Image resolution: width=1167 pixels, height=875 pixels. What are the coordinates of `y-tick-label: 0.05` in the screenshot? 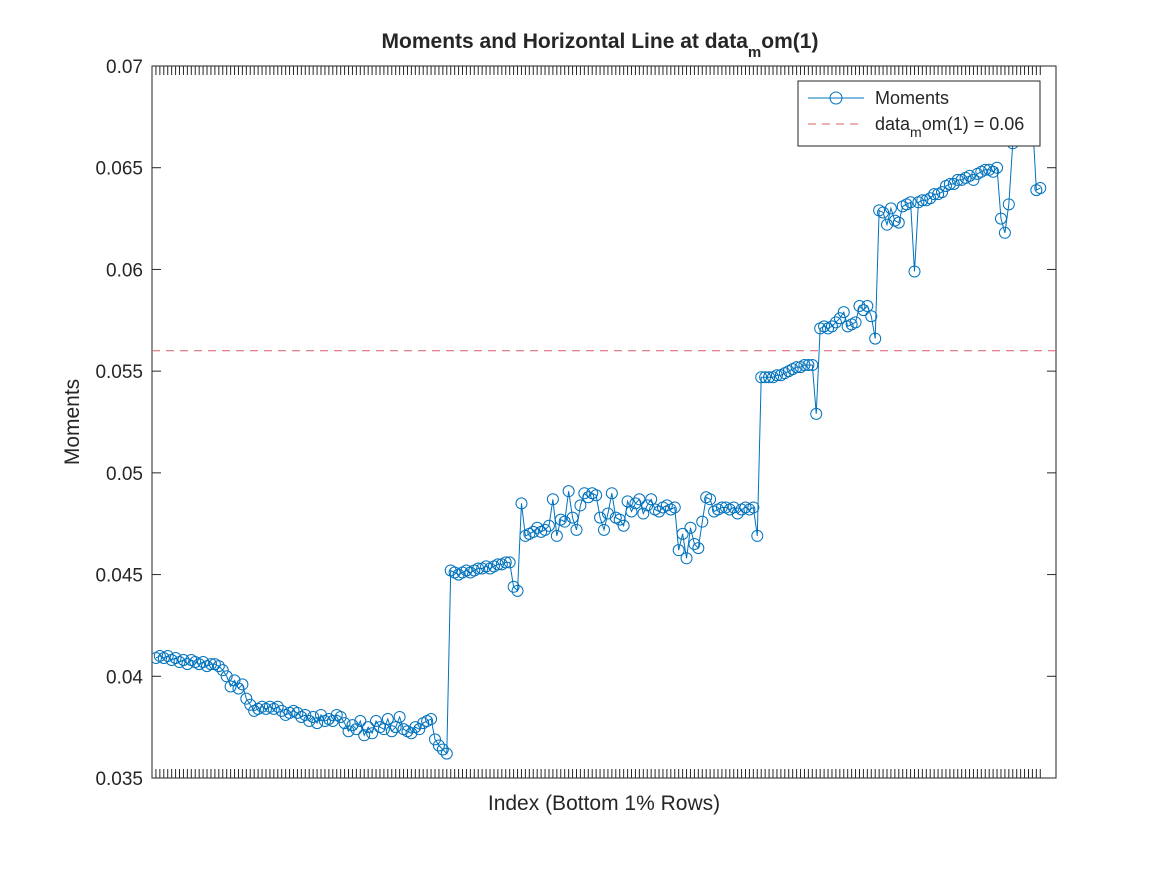 It's located at (124, 474).